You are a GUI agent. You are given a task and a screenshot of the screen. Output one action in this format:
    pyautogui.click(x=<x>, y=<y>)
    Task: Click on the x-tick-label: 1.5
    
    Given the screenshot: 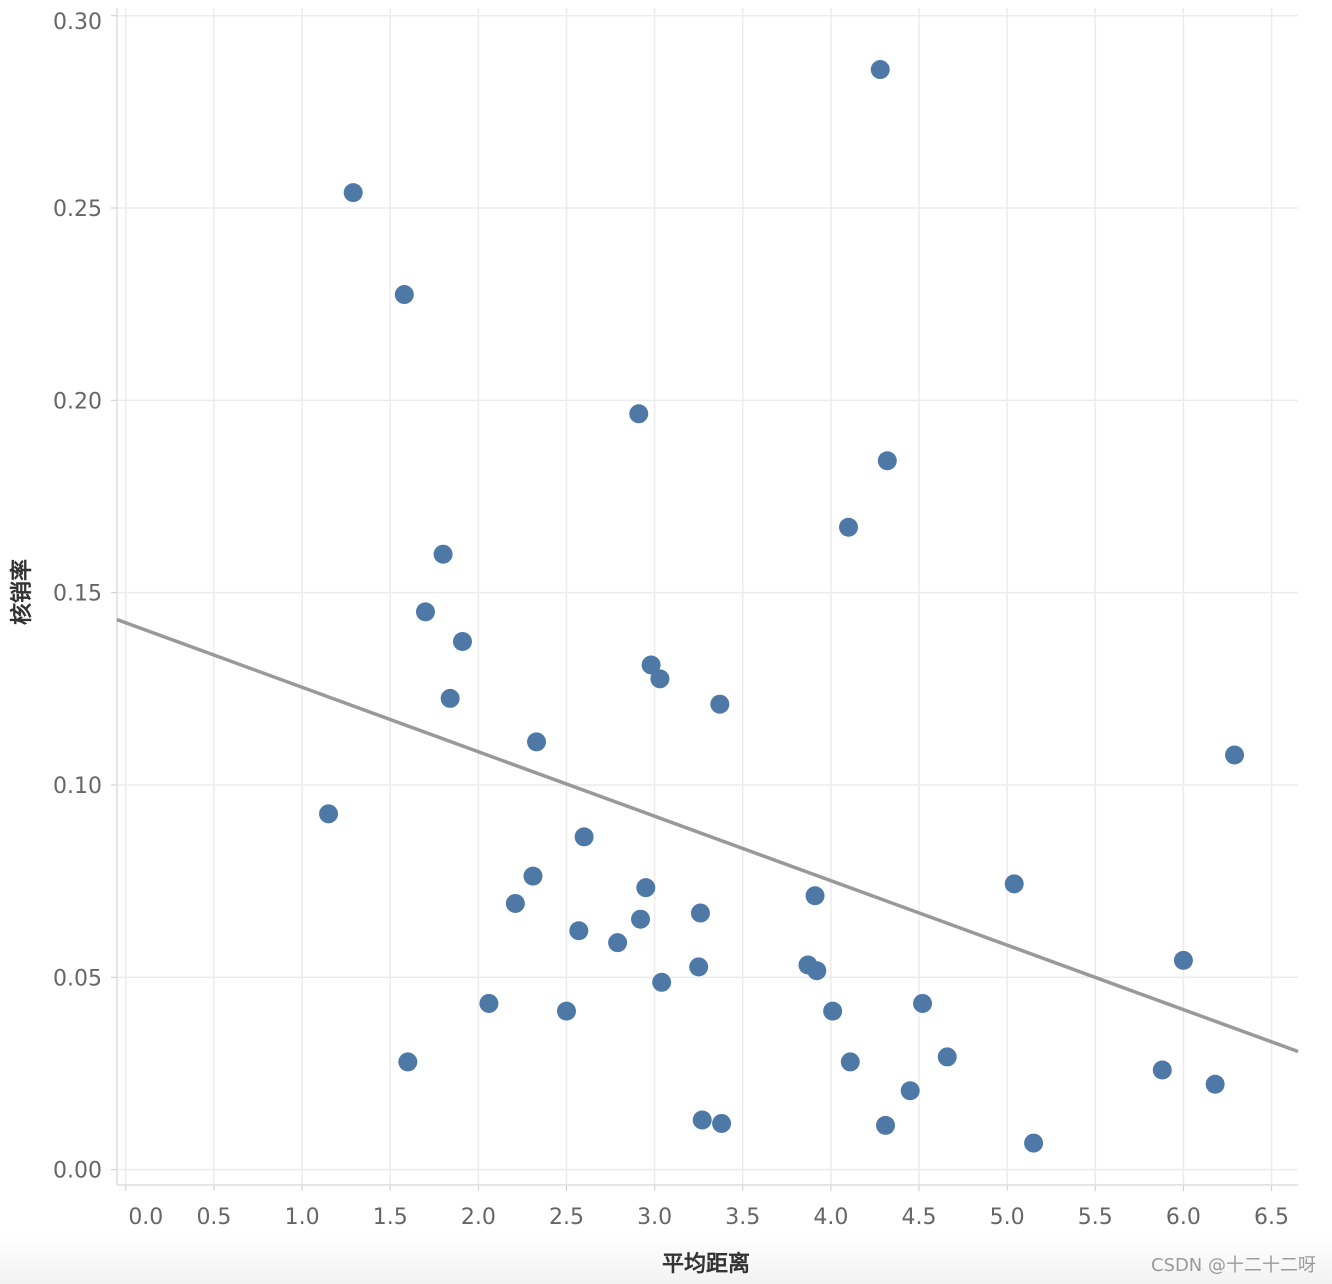 What is the action you would take?
    pyautogui.click(x=390, y=1217)
    